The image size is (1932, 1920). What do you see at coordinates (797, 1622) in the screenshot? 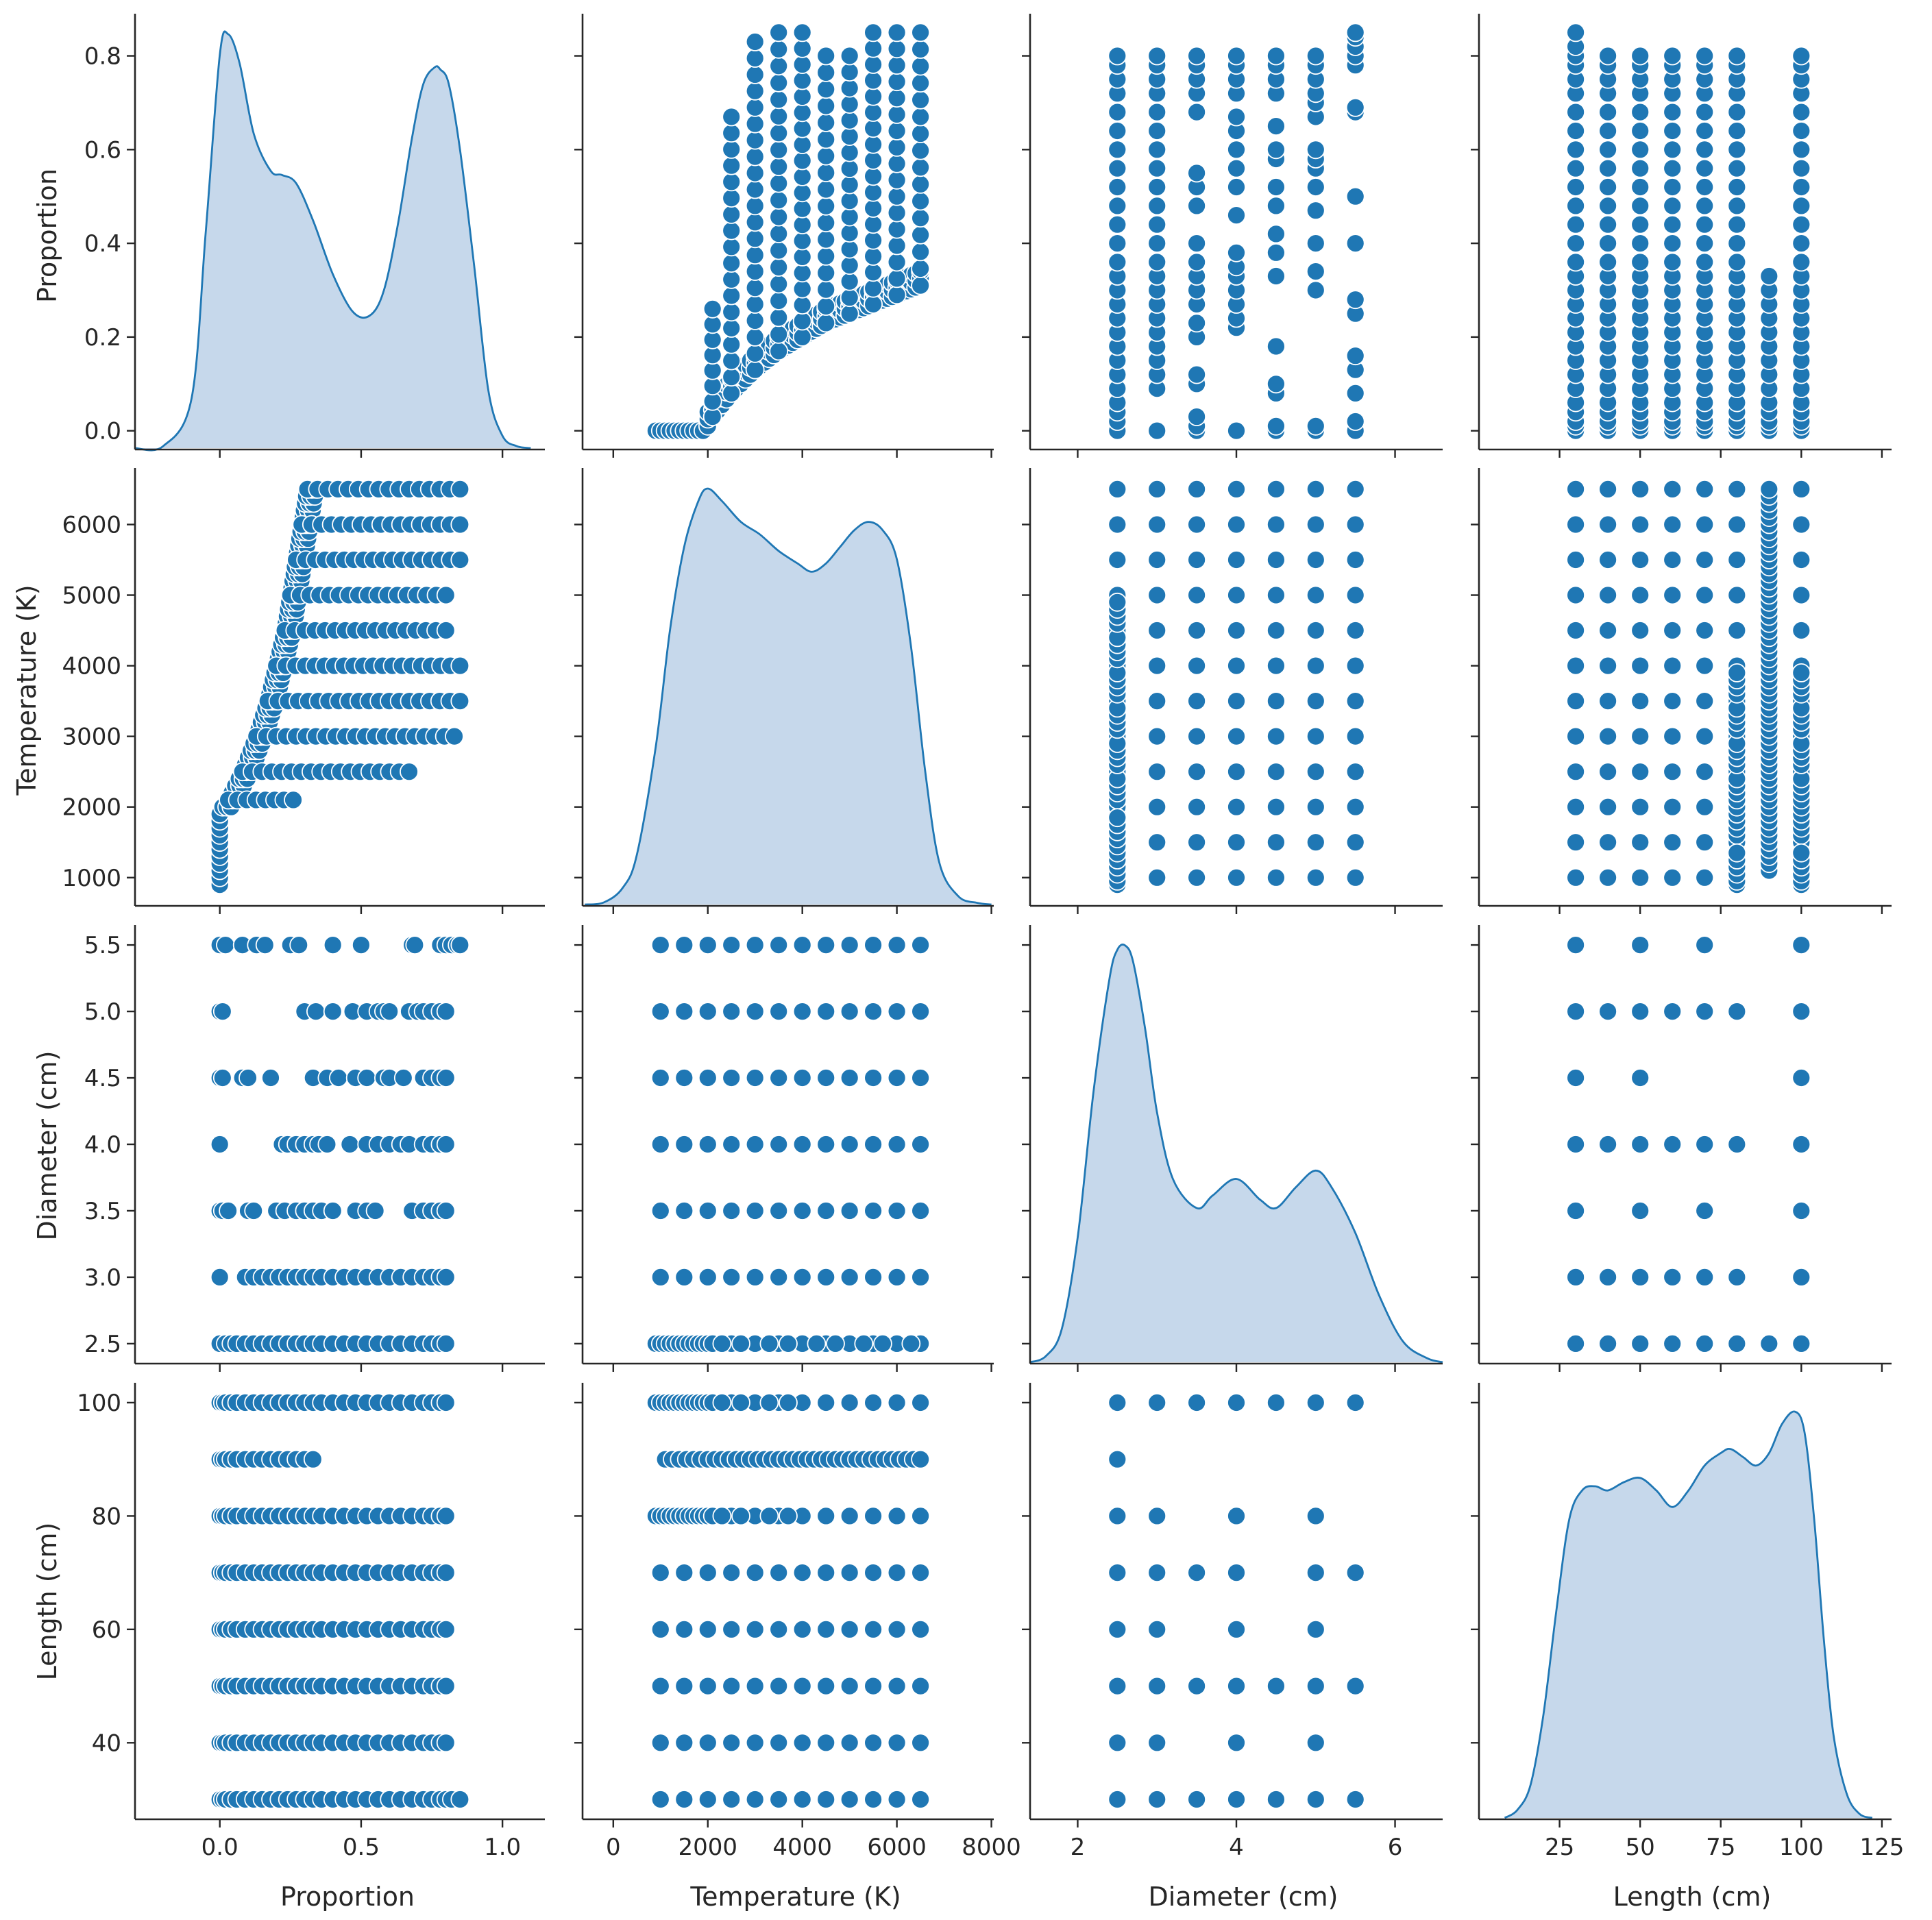
I see `panel-length-vs-temperature: 0 2000 4000 6000 8000` at bounding box center [797, 1622].